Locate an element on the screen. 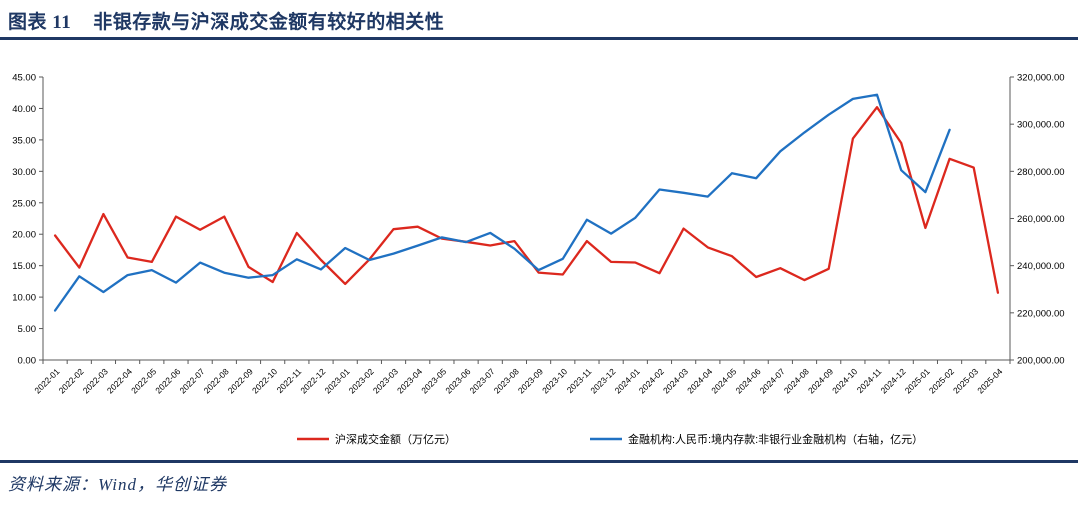 This screenshot has height=506, width=1078. x-tick-label: 2023-01 is located at coordinates (336, 380).